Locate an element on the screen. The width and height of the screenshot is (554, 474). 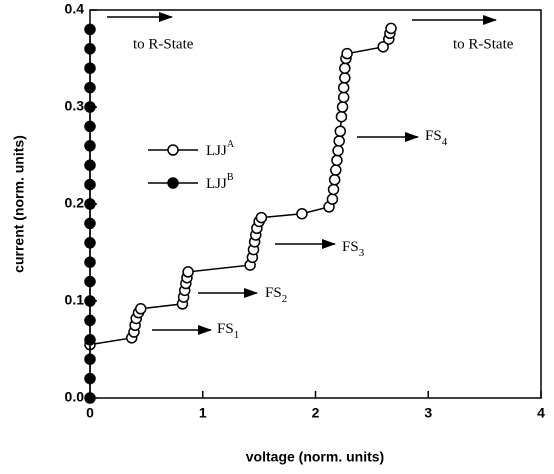
legend-entry: LJJA is located at coordinates (220, 149).